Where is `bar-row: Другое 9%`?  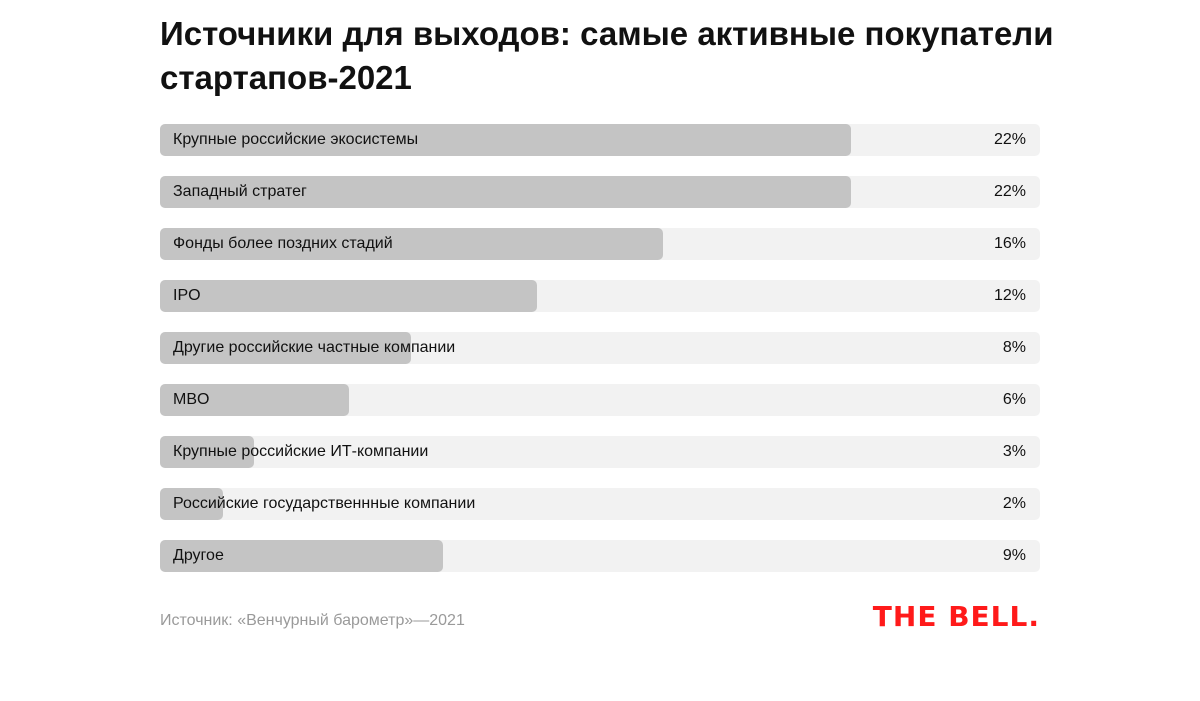 bar-row: Другое 9% is located at coordinates (600, 556).